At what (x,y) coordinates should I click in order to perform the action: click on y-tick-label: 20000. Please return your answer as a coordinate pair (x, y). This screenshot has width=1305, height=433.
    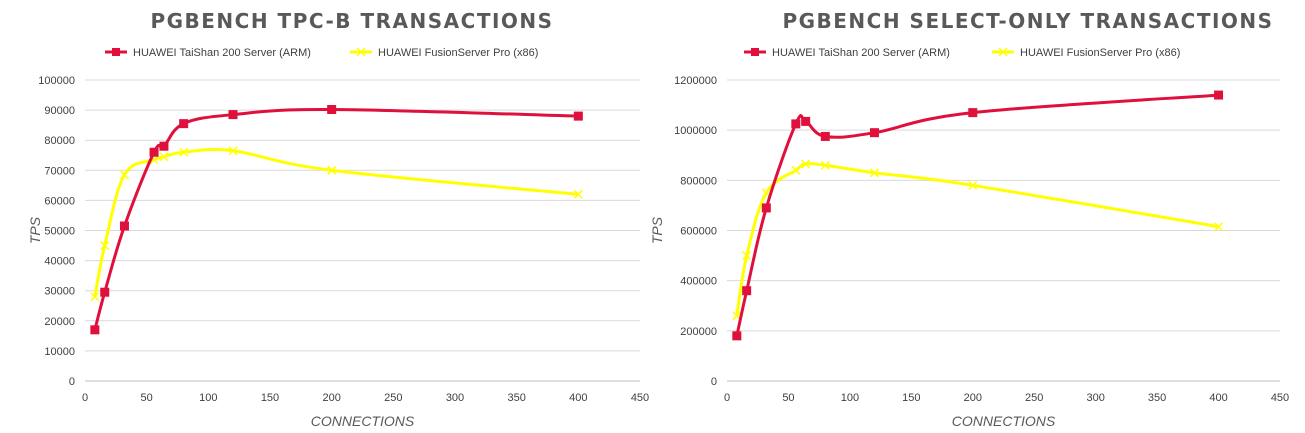
    Looking at the image, I should click on (59, 322).